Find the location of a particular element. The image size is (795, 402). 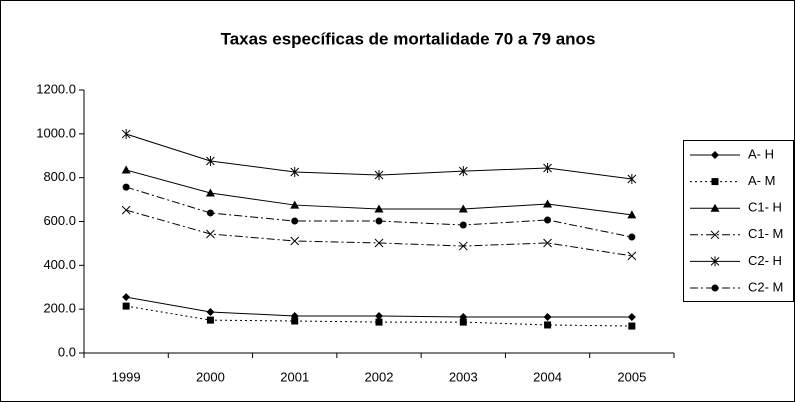

legend-label: A- H is located at coordinates (761, 153).